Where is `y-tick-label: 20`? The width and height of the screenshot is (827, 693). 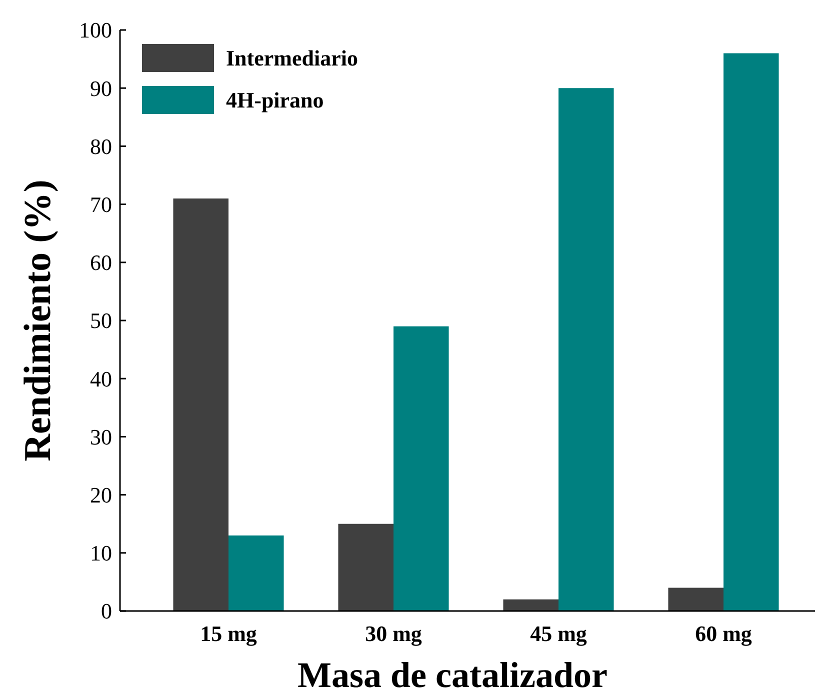 y-tick-label: 20 is located at coordinates (101, 495).